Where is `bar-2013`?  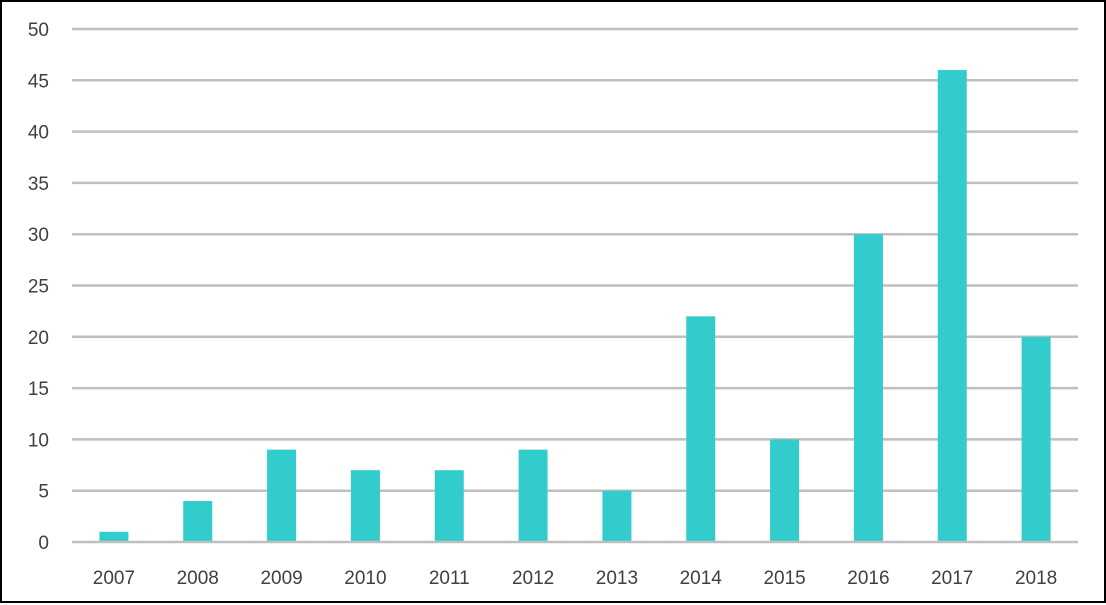 bar-2013 is located at coordinates (617, 516).